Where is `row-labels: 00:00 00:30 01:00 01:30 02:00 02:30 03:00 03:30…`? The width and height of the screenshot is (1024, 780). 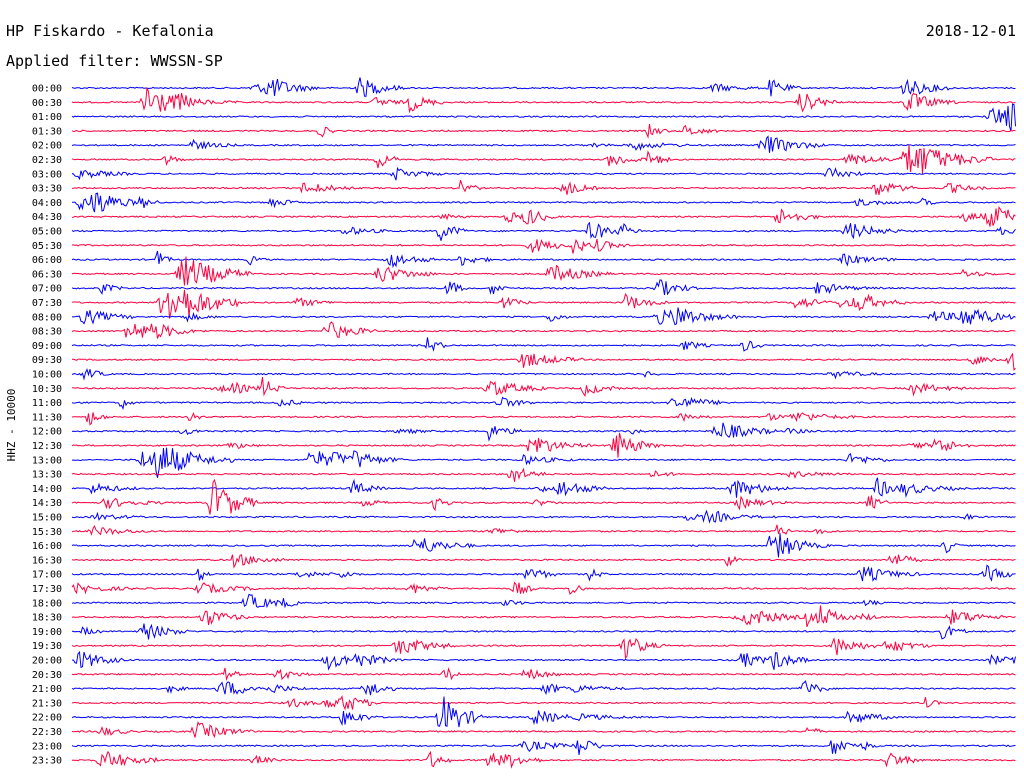 row-labels: 00:00 00:30 01:00 01:30 02:00 02:30 03:00 03:30… is located at coordinates (47, 425).